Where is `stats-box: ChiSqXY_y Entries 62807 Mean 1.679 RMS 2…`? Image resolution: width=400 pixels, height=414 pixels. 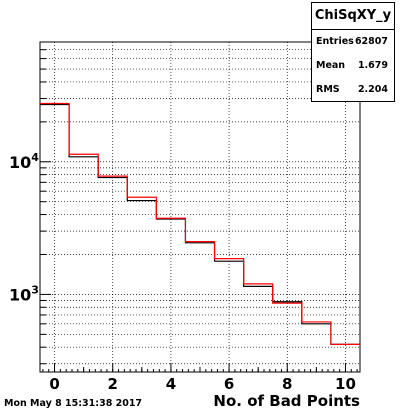 stats-box: ChiSqXY_y Entries 62807 Mean 1.679 RMS 2… is located at coordinates (353, 52).